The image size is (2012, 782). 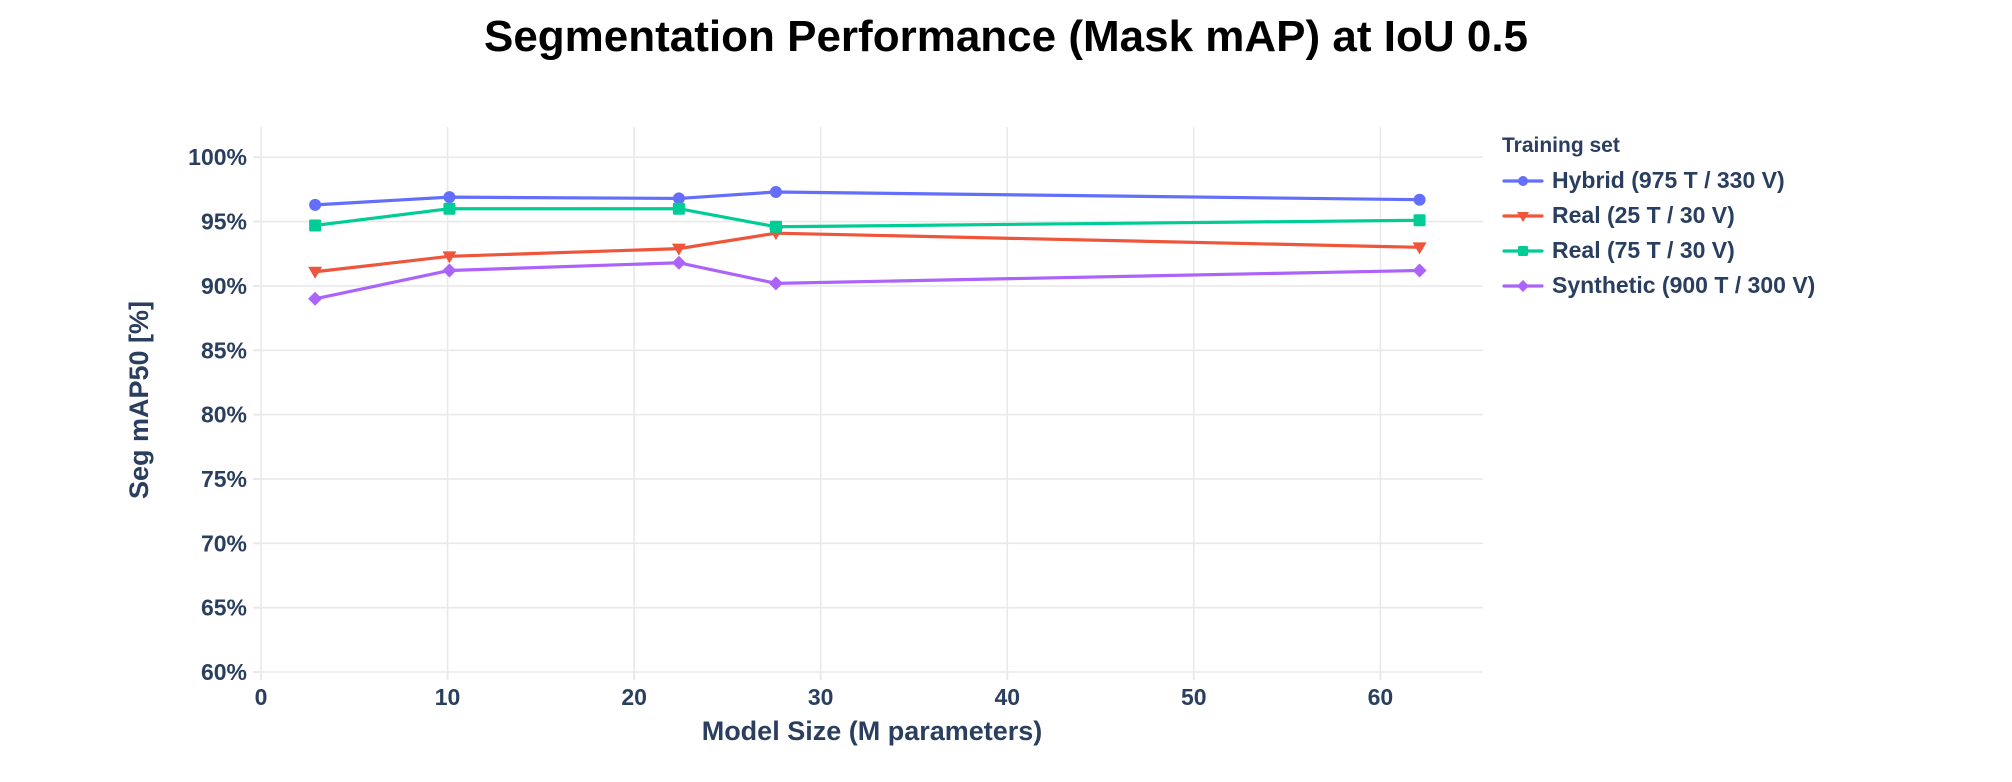 I want to click on x-tick-label: 20, so click(x=634, y=697).